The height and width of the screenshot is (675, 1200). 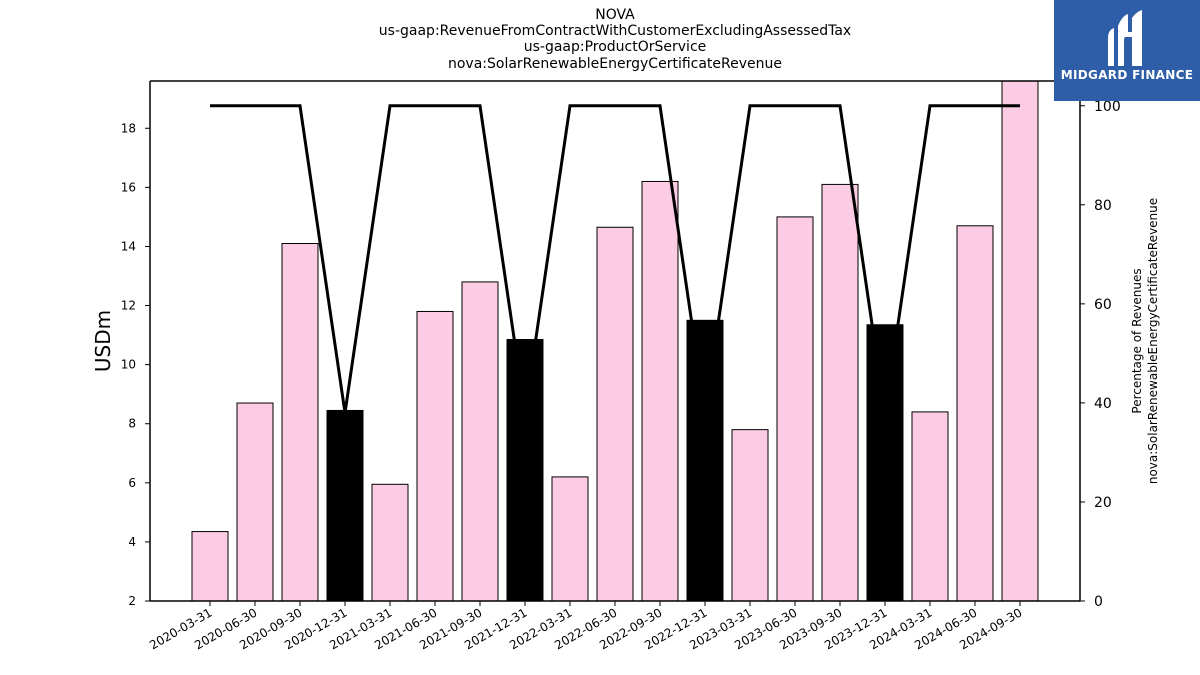 What do you see at coordinates (128, 365) in the screenshot?
I see `y-tick-label: 10` at bounding box center [128, 365].